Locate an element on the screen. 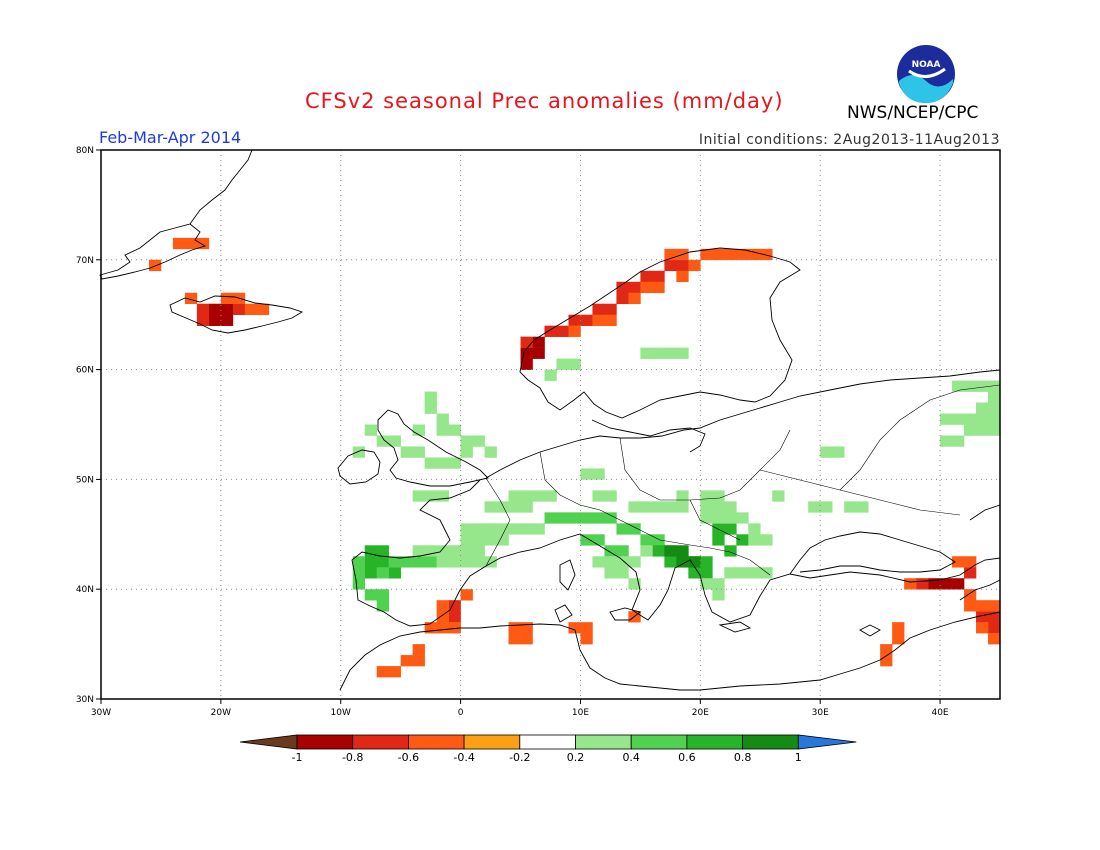  lon-tick-label: 30E is located at coordinates (820, 713).